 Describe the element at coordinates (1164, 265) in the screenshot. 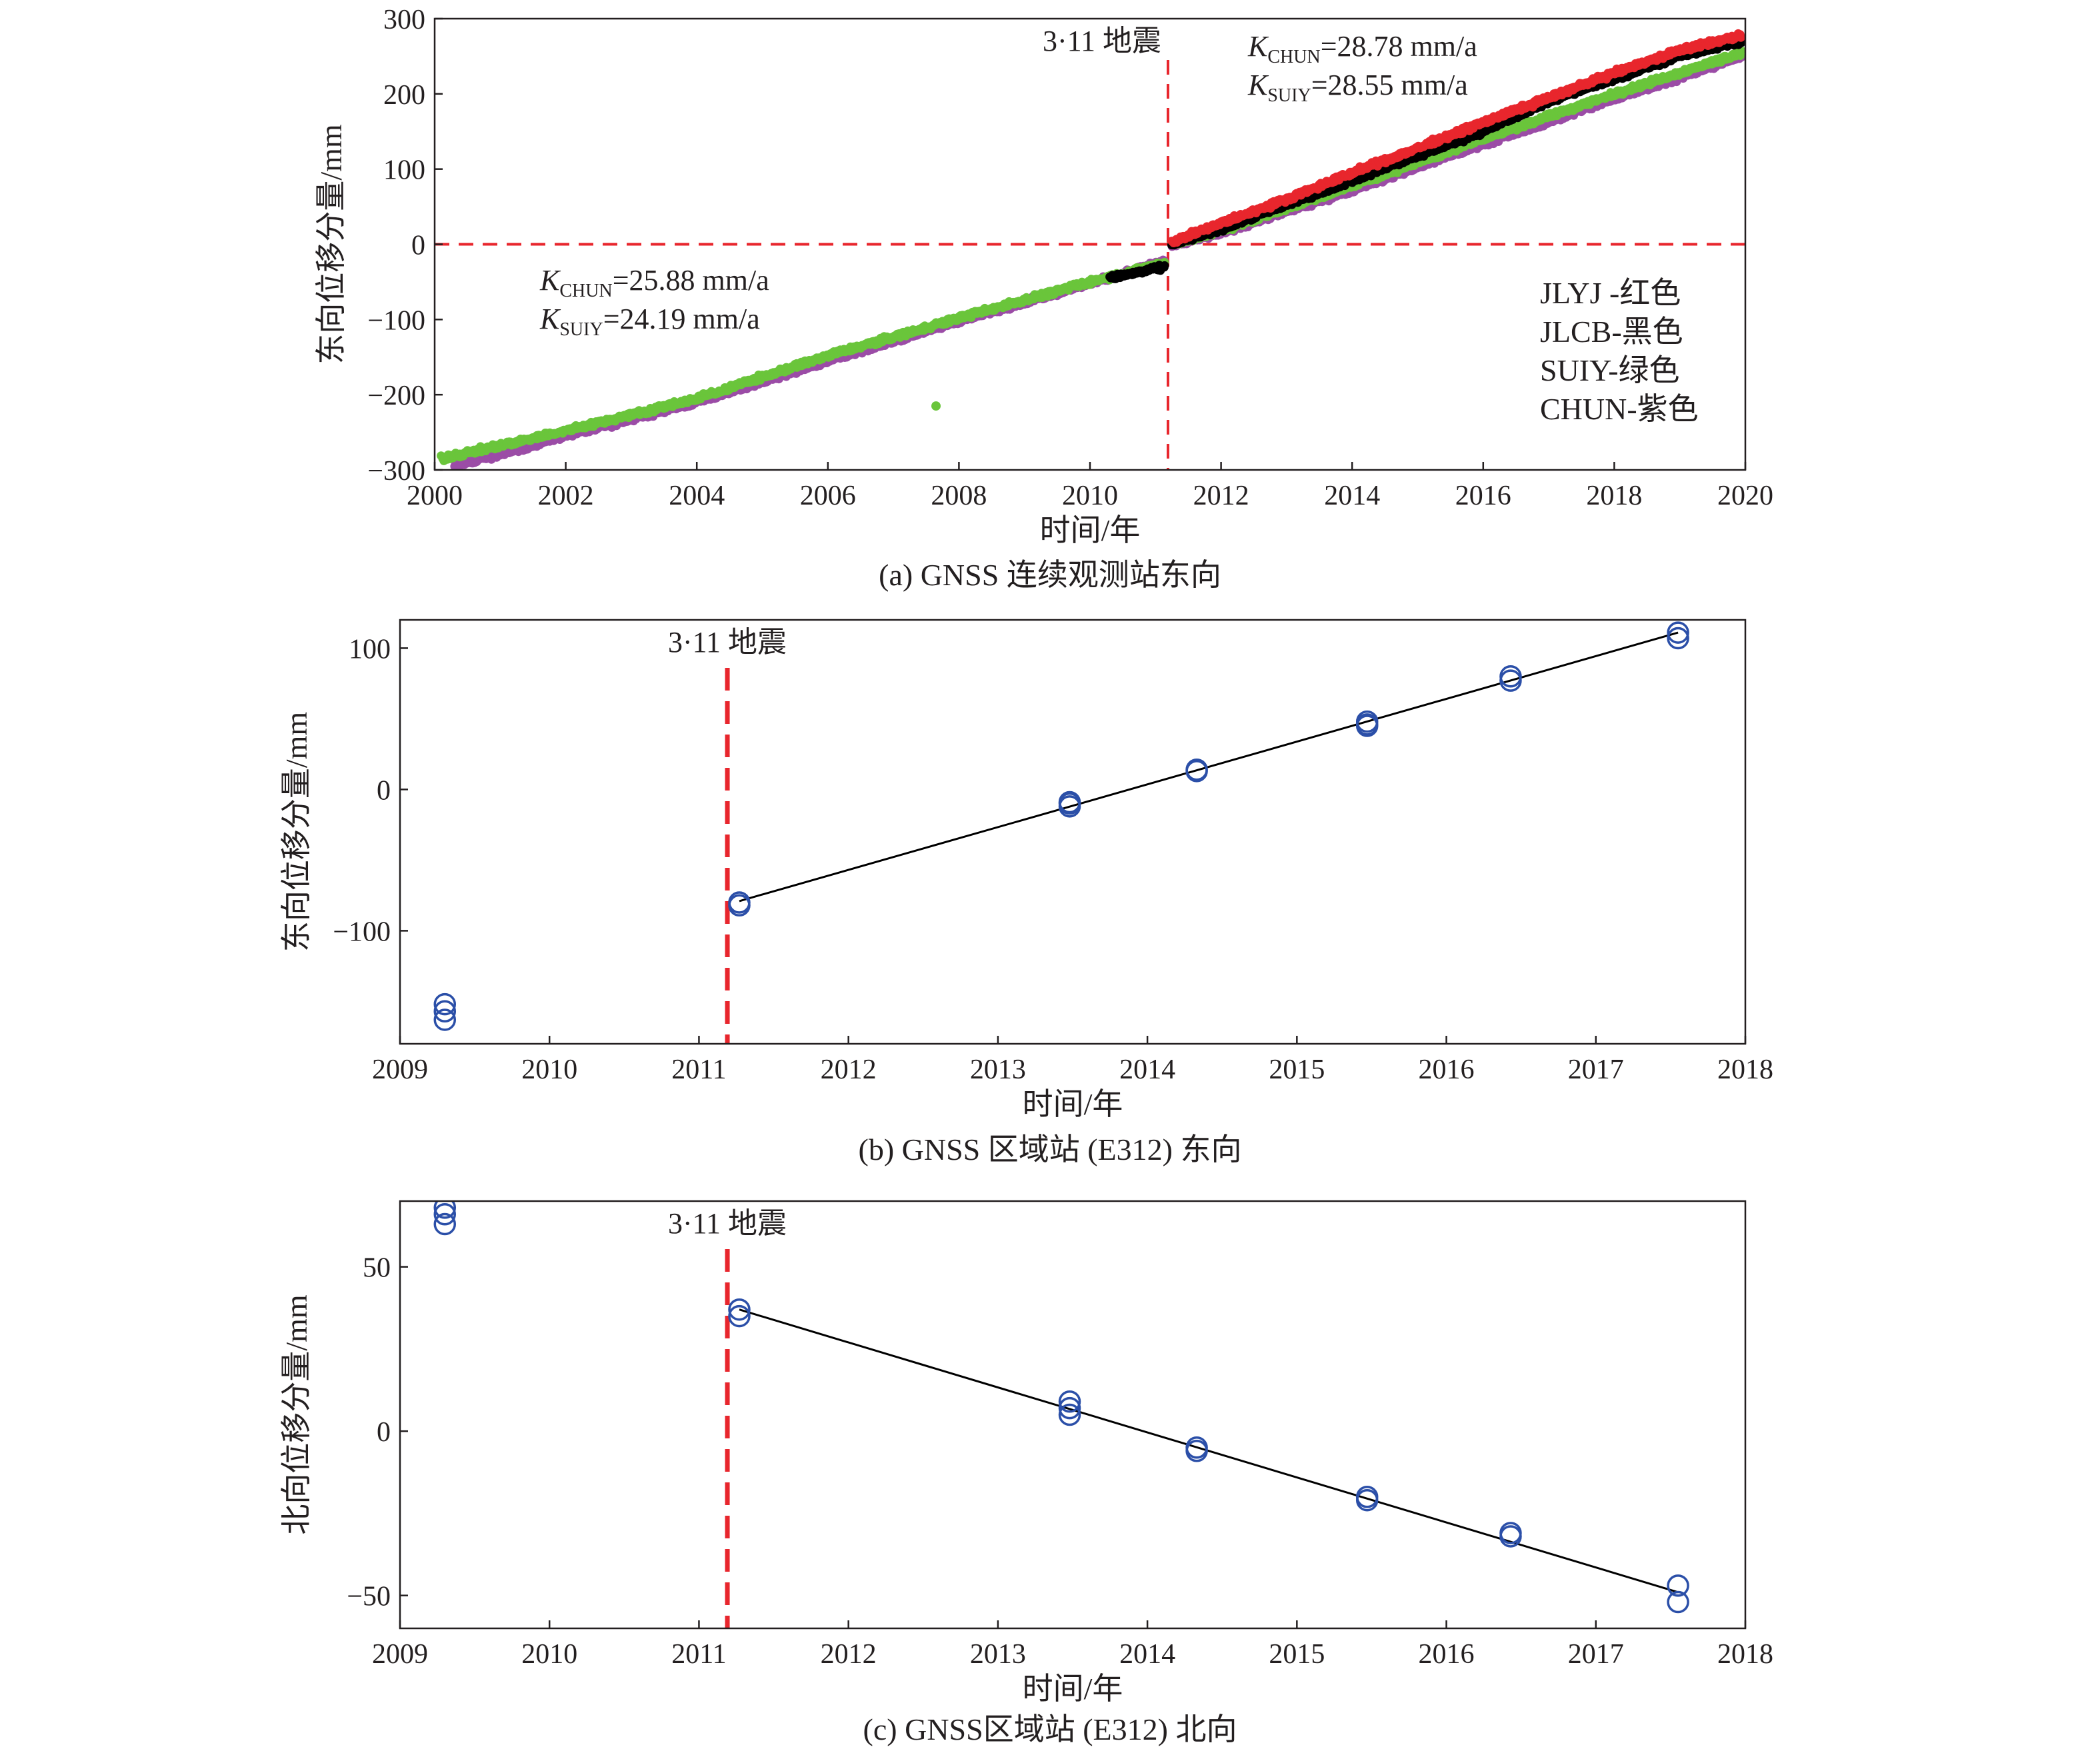

I see `data-point-jlcb` at that location.